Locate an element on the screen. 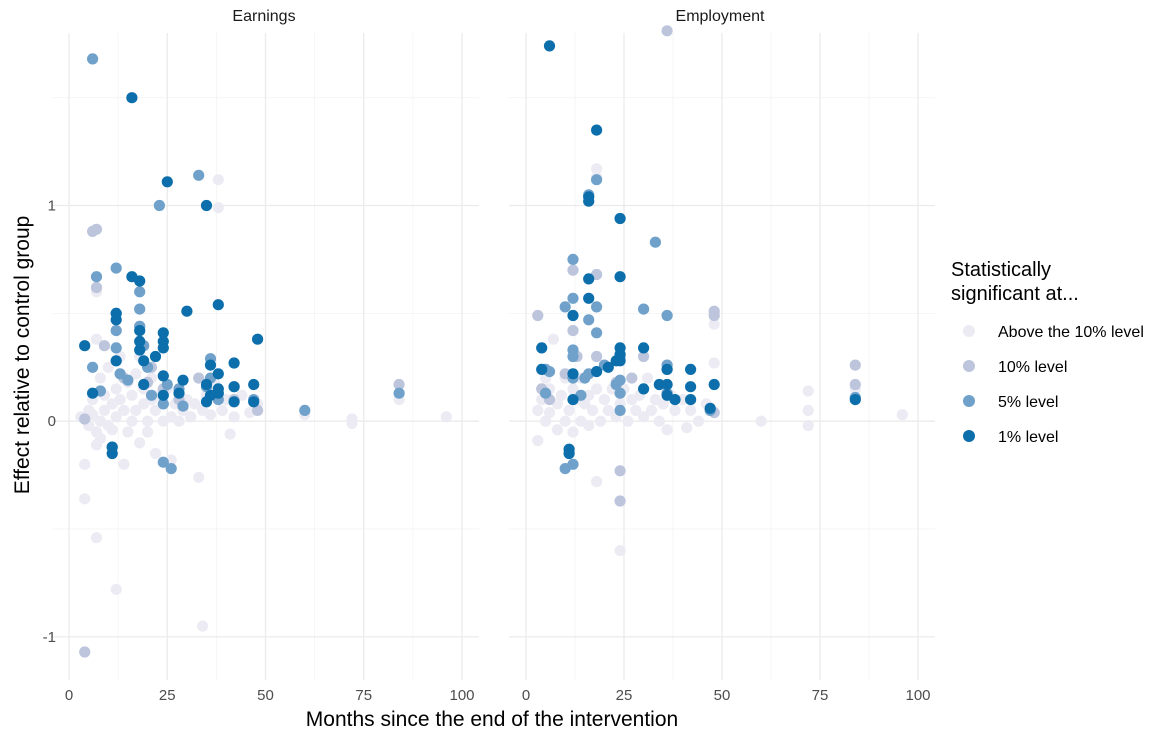  x-tick-label: 0 is located at coordinates (526, 695).